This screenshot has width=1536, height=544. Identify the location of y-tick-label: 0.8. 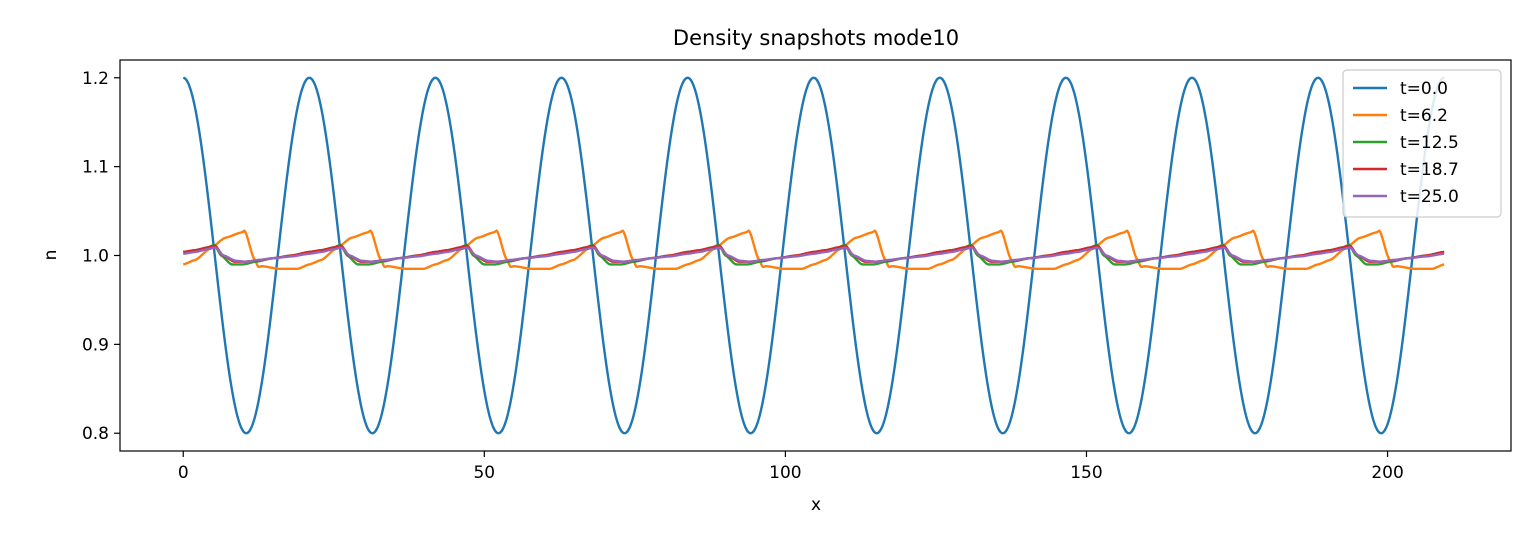
(95, 434).